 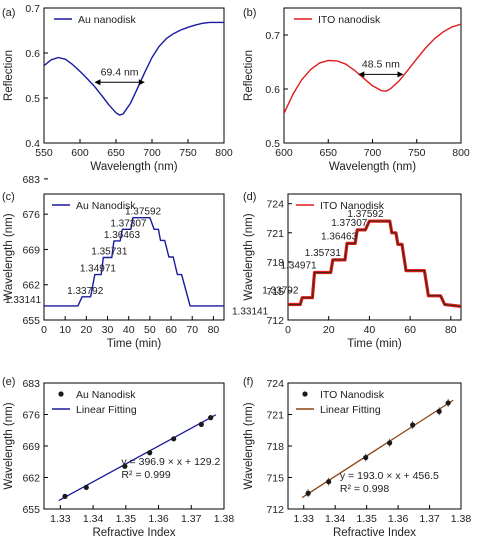 What do you see at coordinates (107, 20) in the screenshot?
I see `legend-label: Au nanodisk` at bounding box center [107, 20].